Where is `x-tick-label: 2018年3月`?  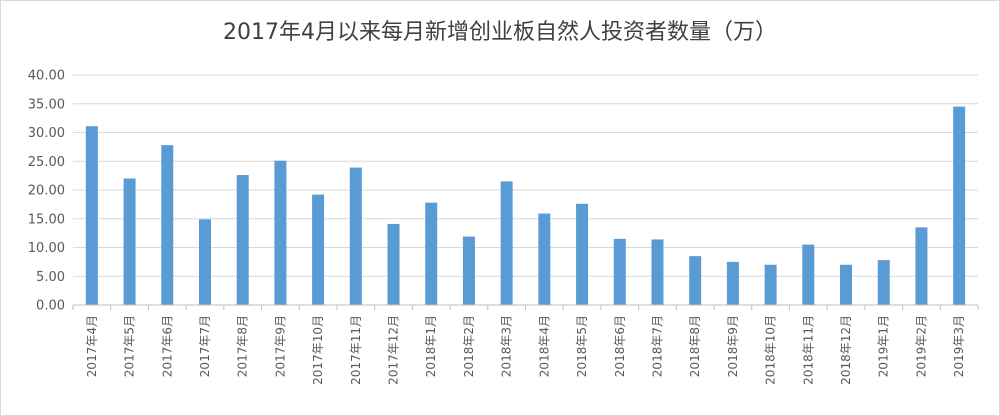 x-tick-label: 2018年3月 is located at coordinates (507, 346).